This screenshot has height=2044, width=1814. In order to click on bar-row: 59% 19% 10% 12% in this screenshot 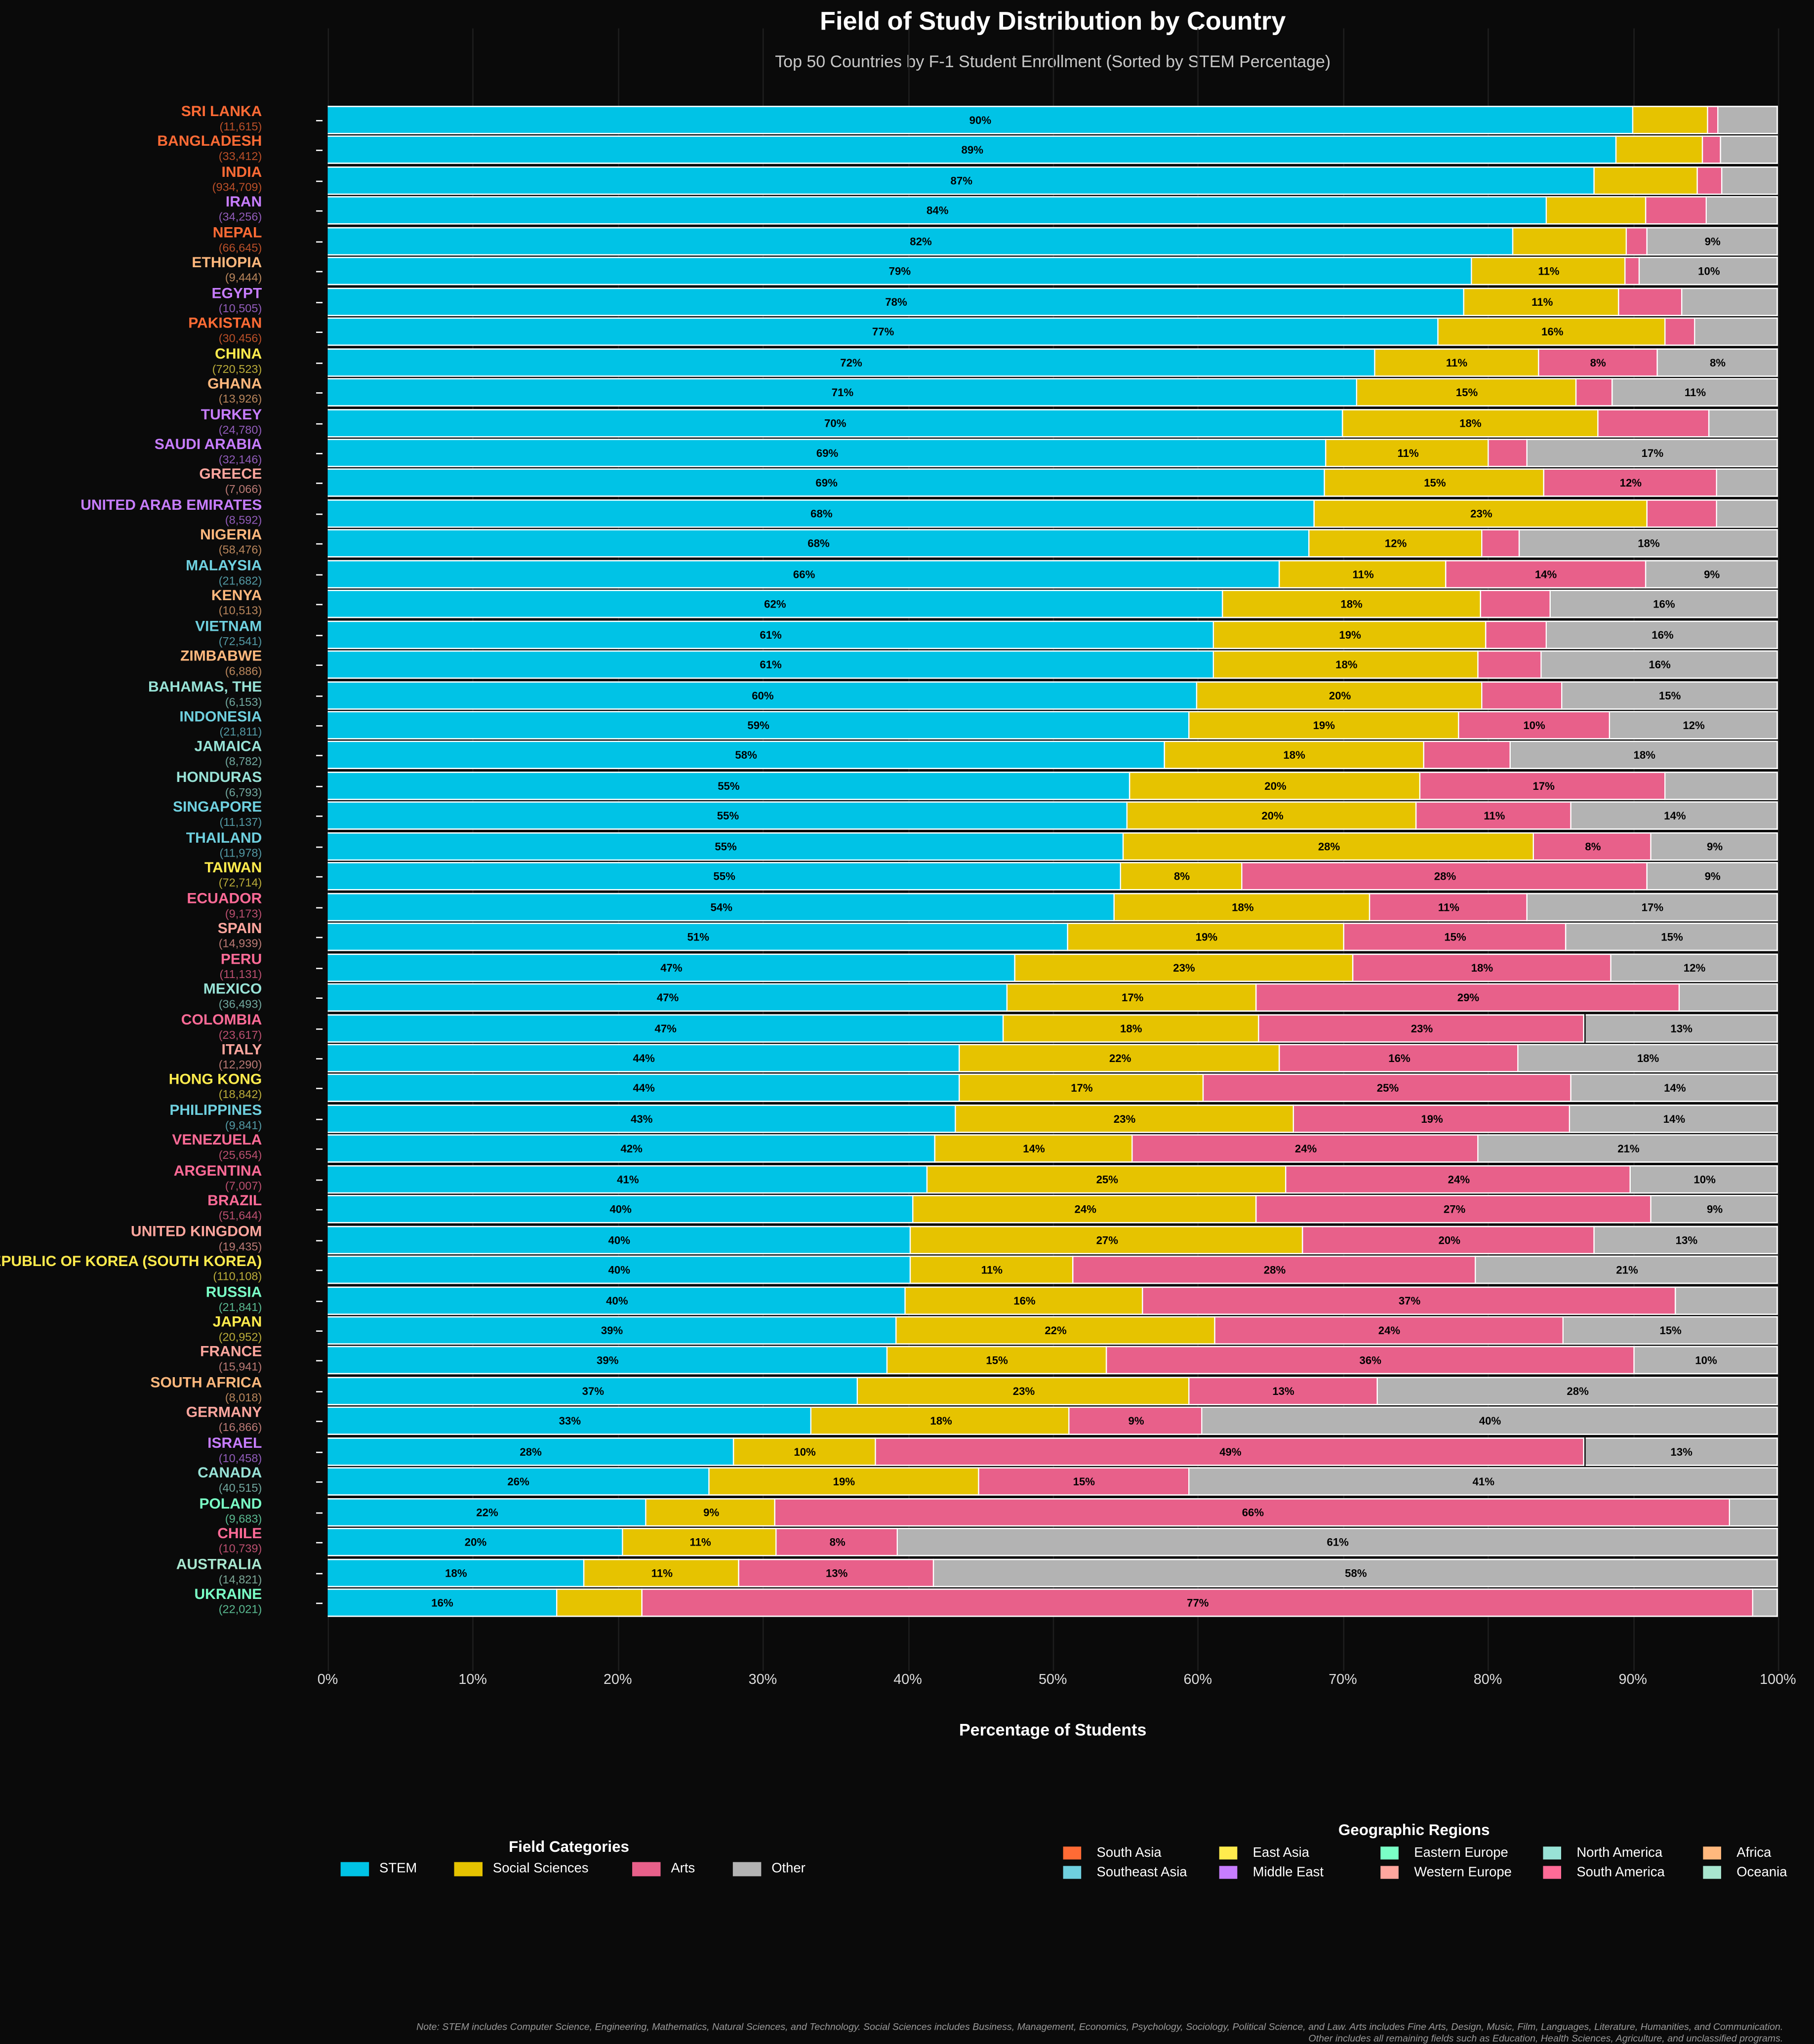, I will do `click(1052, 725)`.